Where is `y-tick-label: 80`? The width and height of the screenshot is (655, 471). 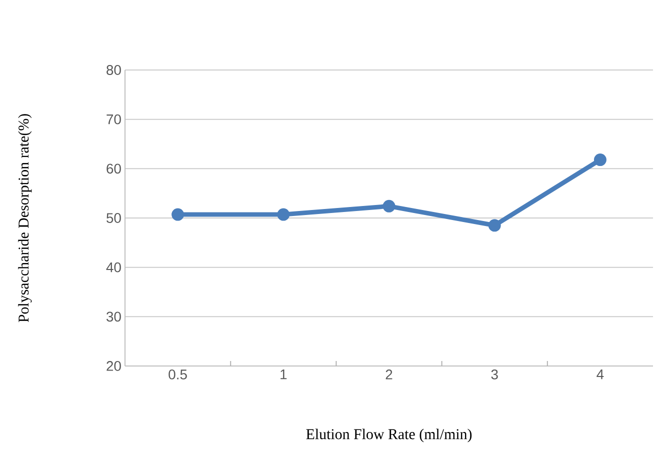 y-tick-label: 80 is located at coordinates (113, 70).